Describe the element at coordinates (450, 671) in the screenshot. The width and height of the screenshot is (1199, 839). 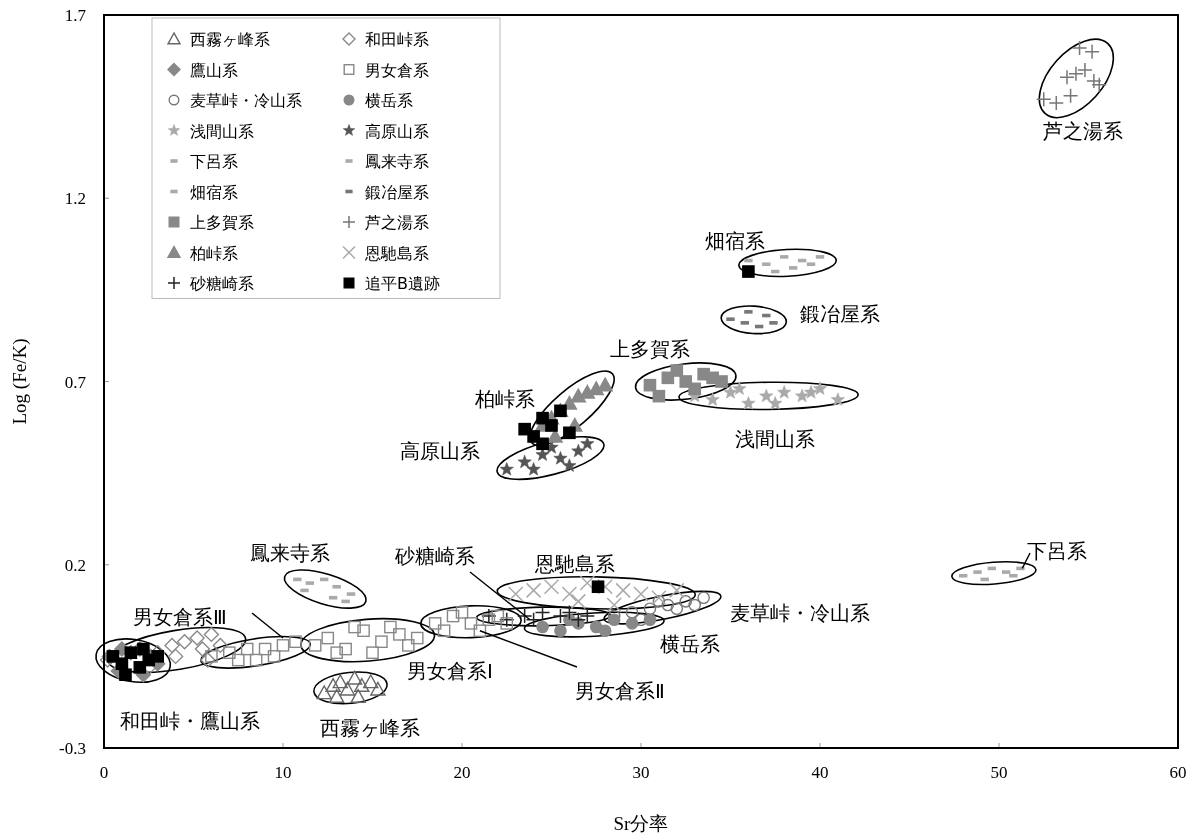
I see `annotation: 男女倉系Ⅰ` at that location.